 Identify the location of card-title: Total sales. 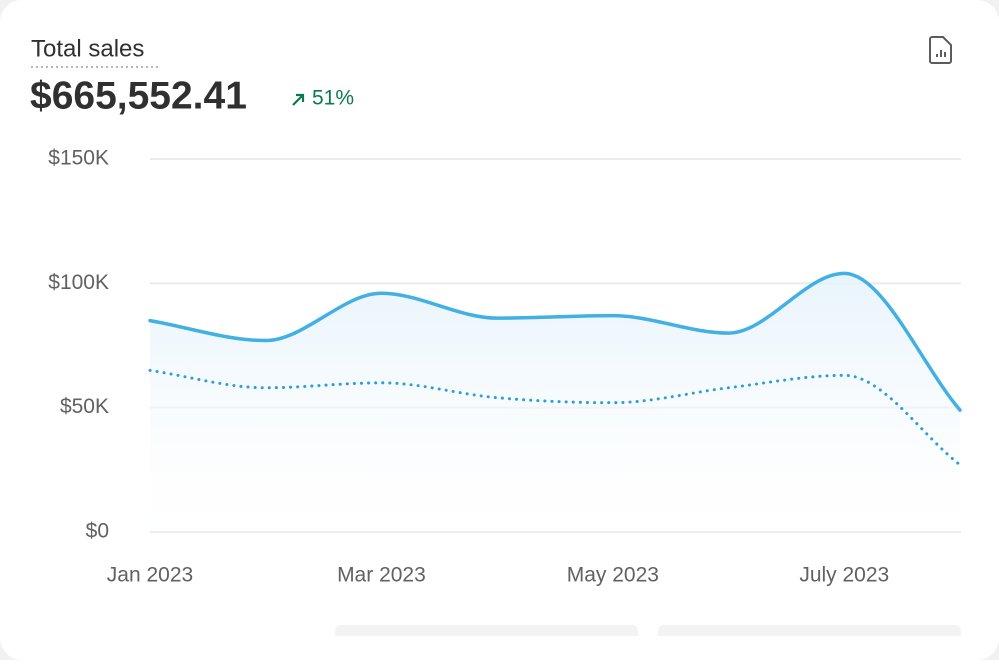
(87, 48).